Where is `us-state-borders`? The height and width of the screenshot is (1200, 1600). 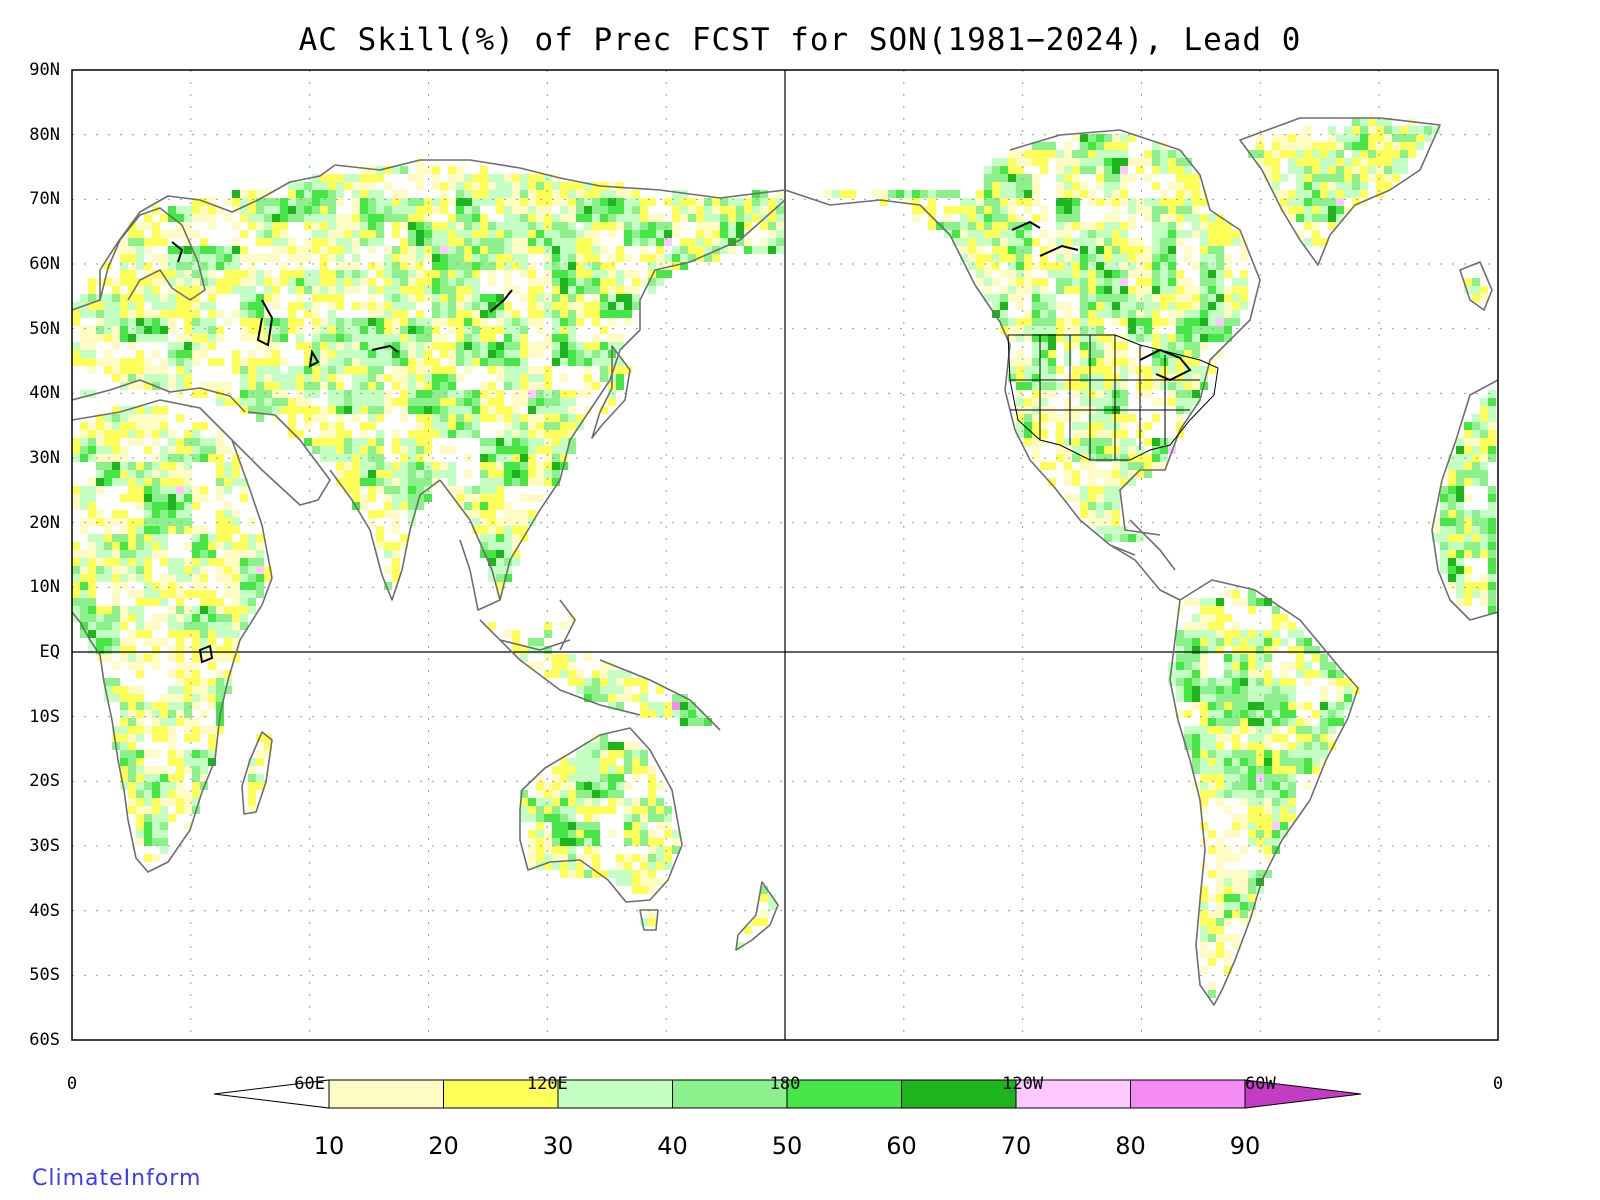 us-state-borders is located at coordinates (1113, 397).